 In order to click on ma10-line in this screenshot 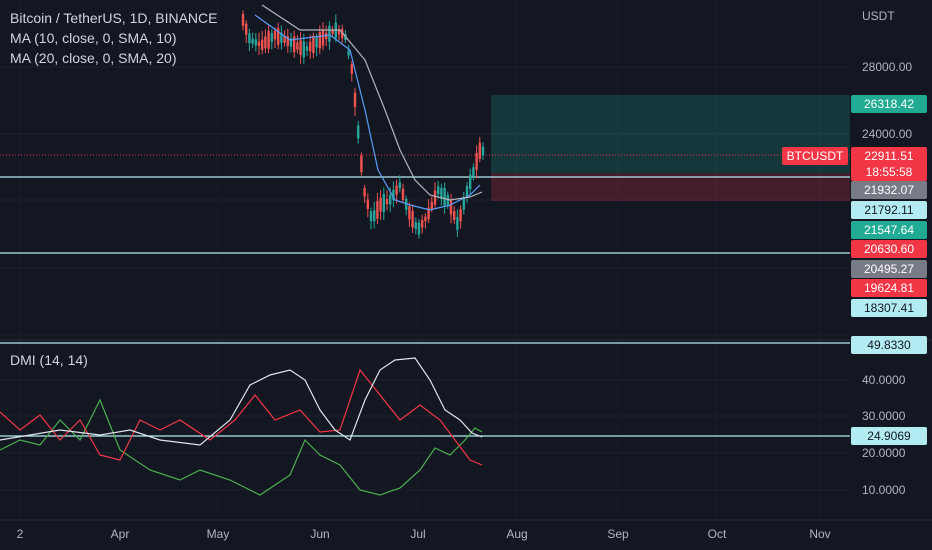, I will do `click(367, 112)`.